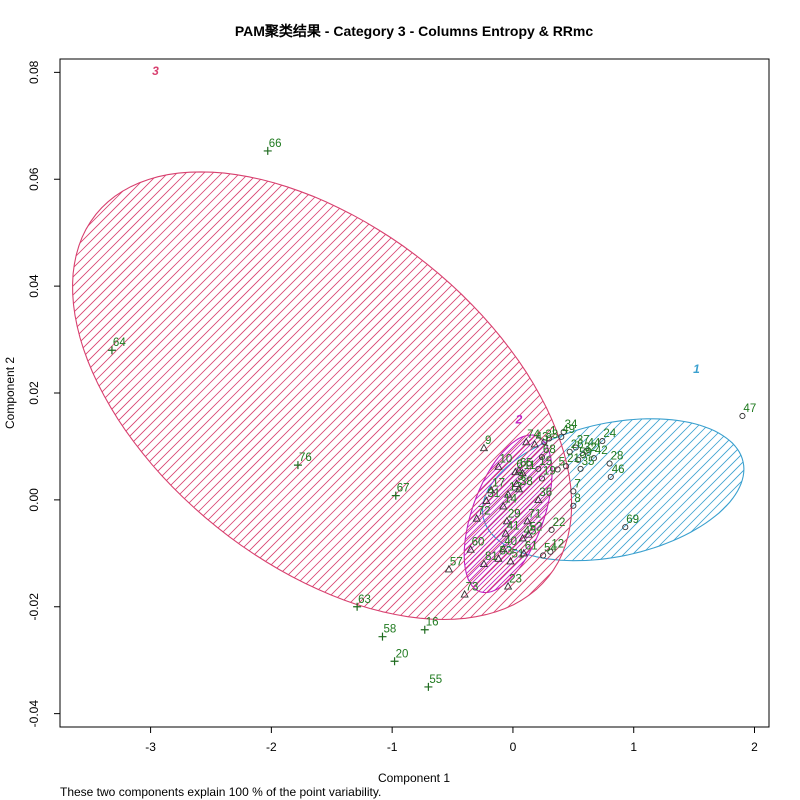  Describe the element at coordinates (481, 514) in the screenshot. I see `point-72: 72` at that location.